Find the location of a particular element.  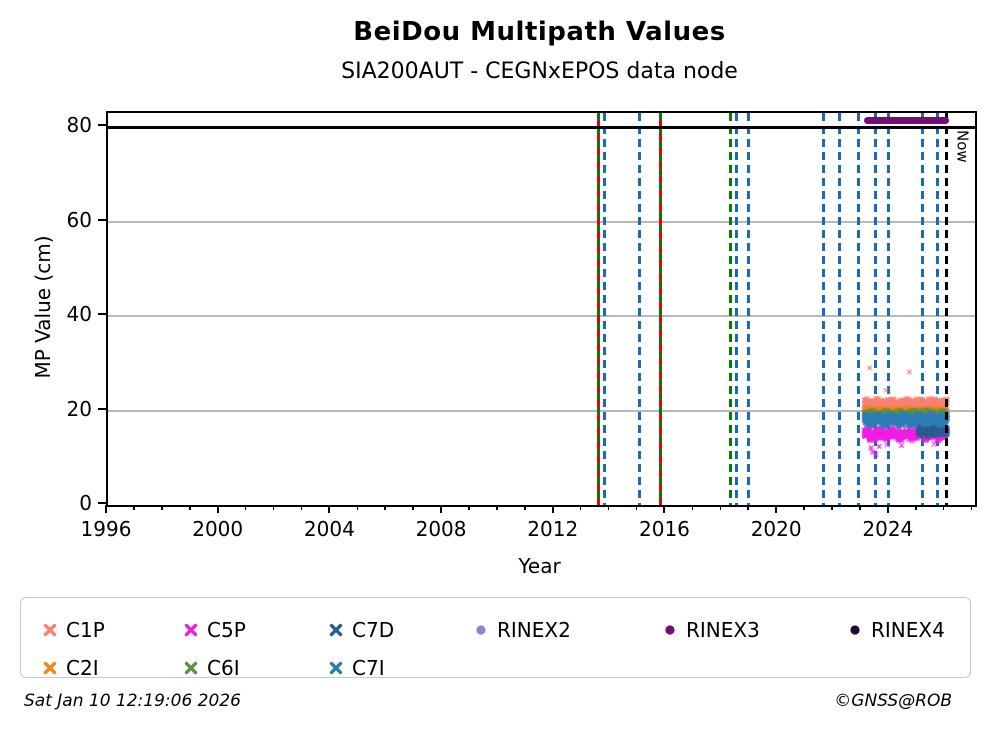

y-tick-label: 40 is located at coordinates (79, 314).